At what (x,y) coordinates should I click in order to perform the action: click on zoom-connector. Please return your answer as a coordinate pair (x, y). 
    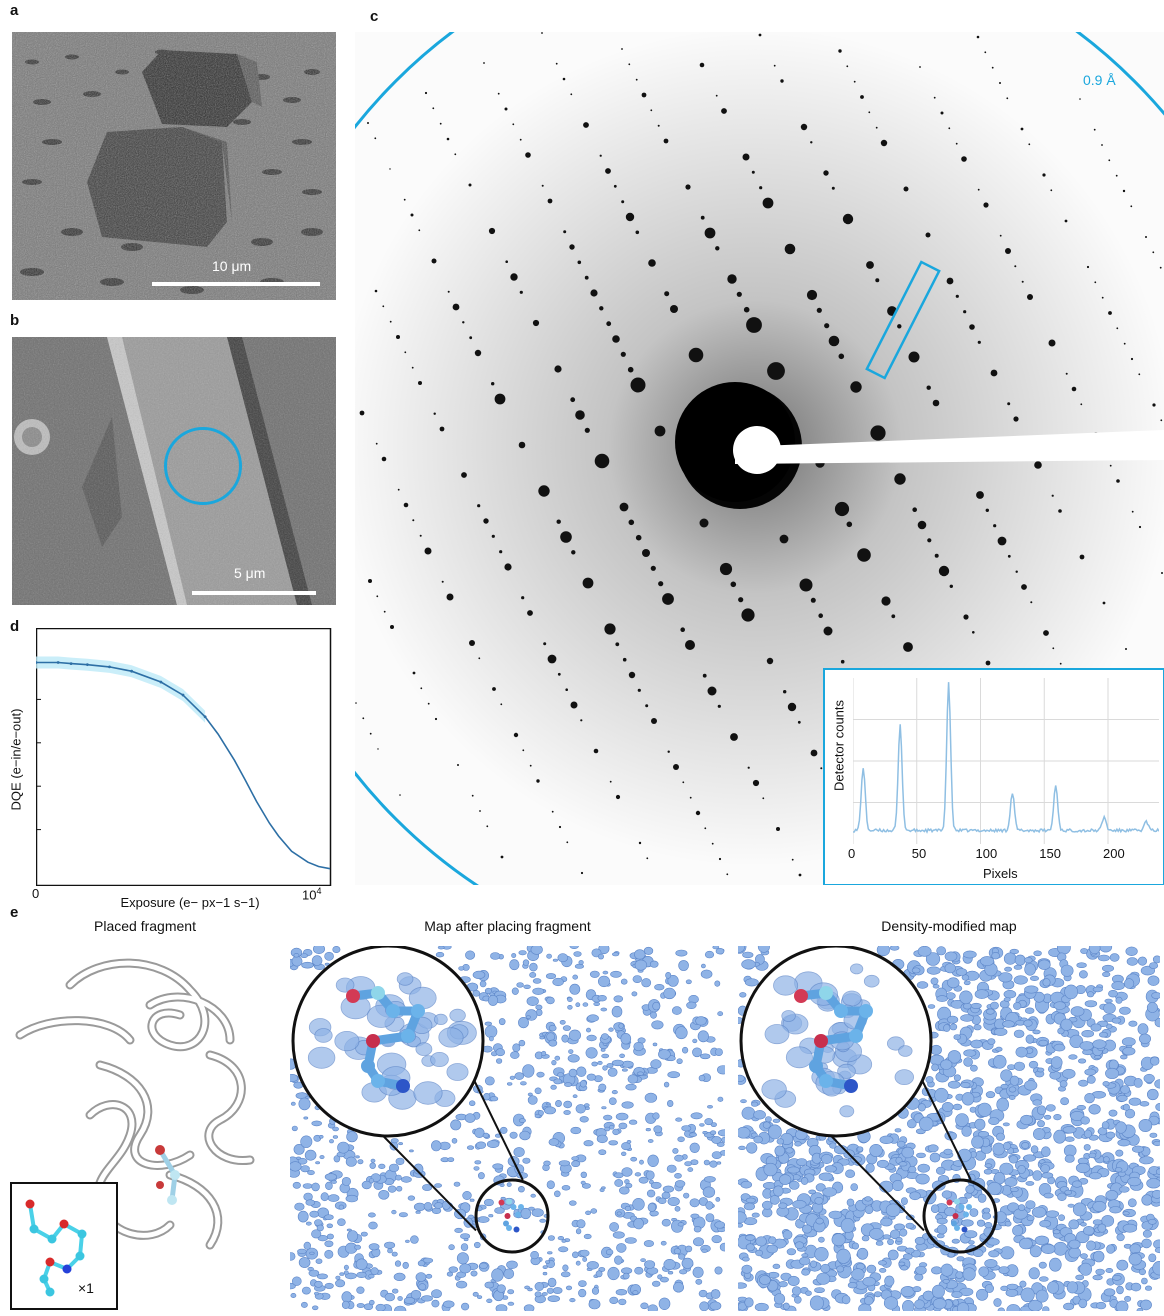
    Looking at the image, I should click on (877, 1183).